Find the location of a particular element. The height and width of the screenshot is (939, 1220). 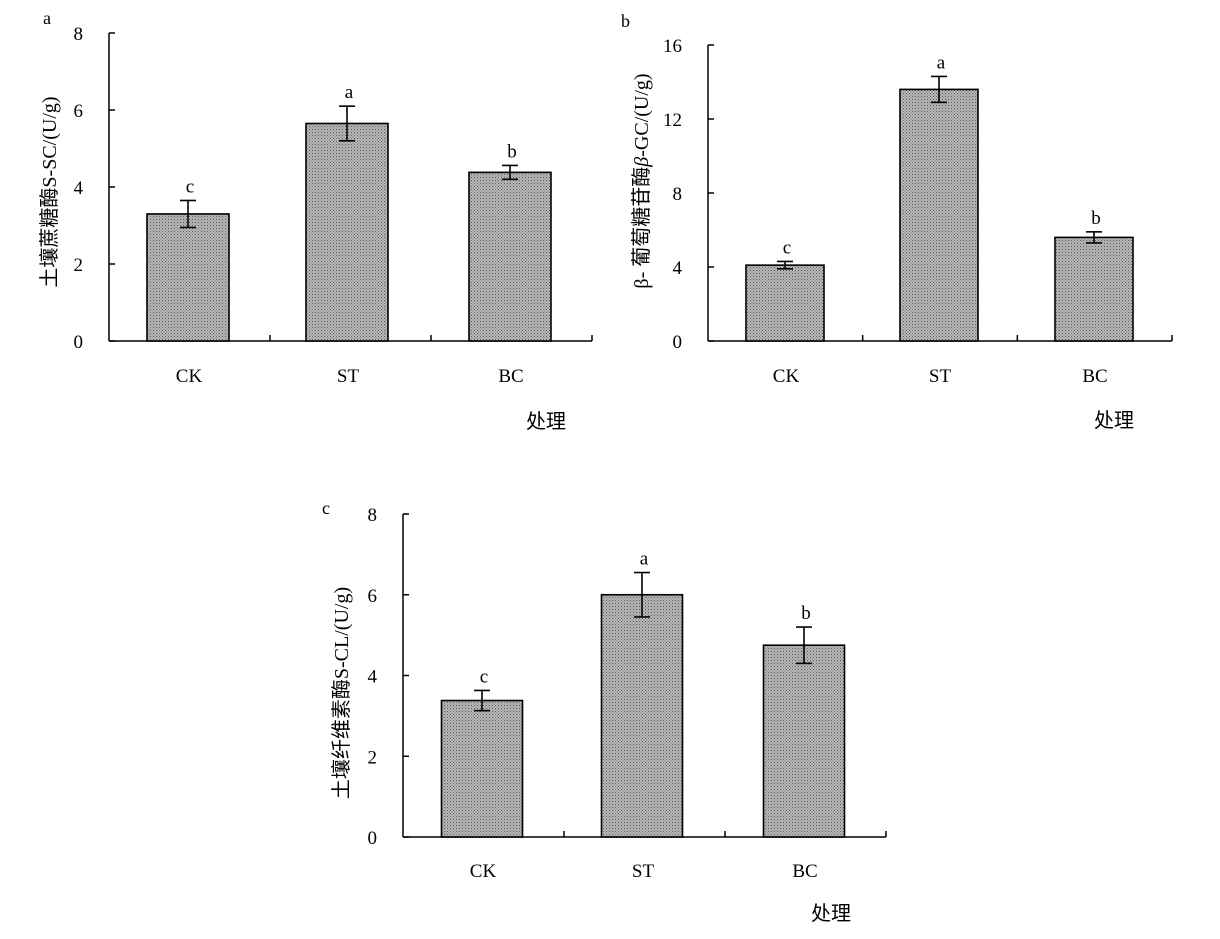

y-axis-title: β- 葡萄糖苷酶β-GC/(U/g) is located at coordinates (641, 180).